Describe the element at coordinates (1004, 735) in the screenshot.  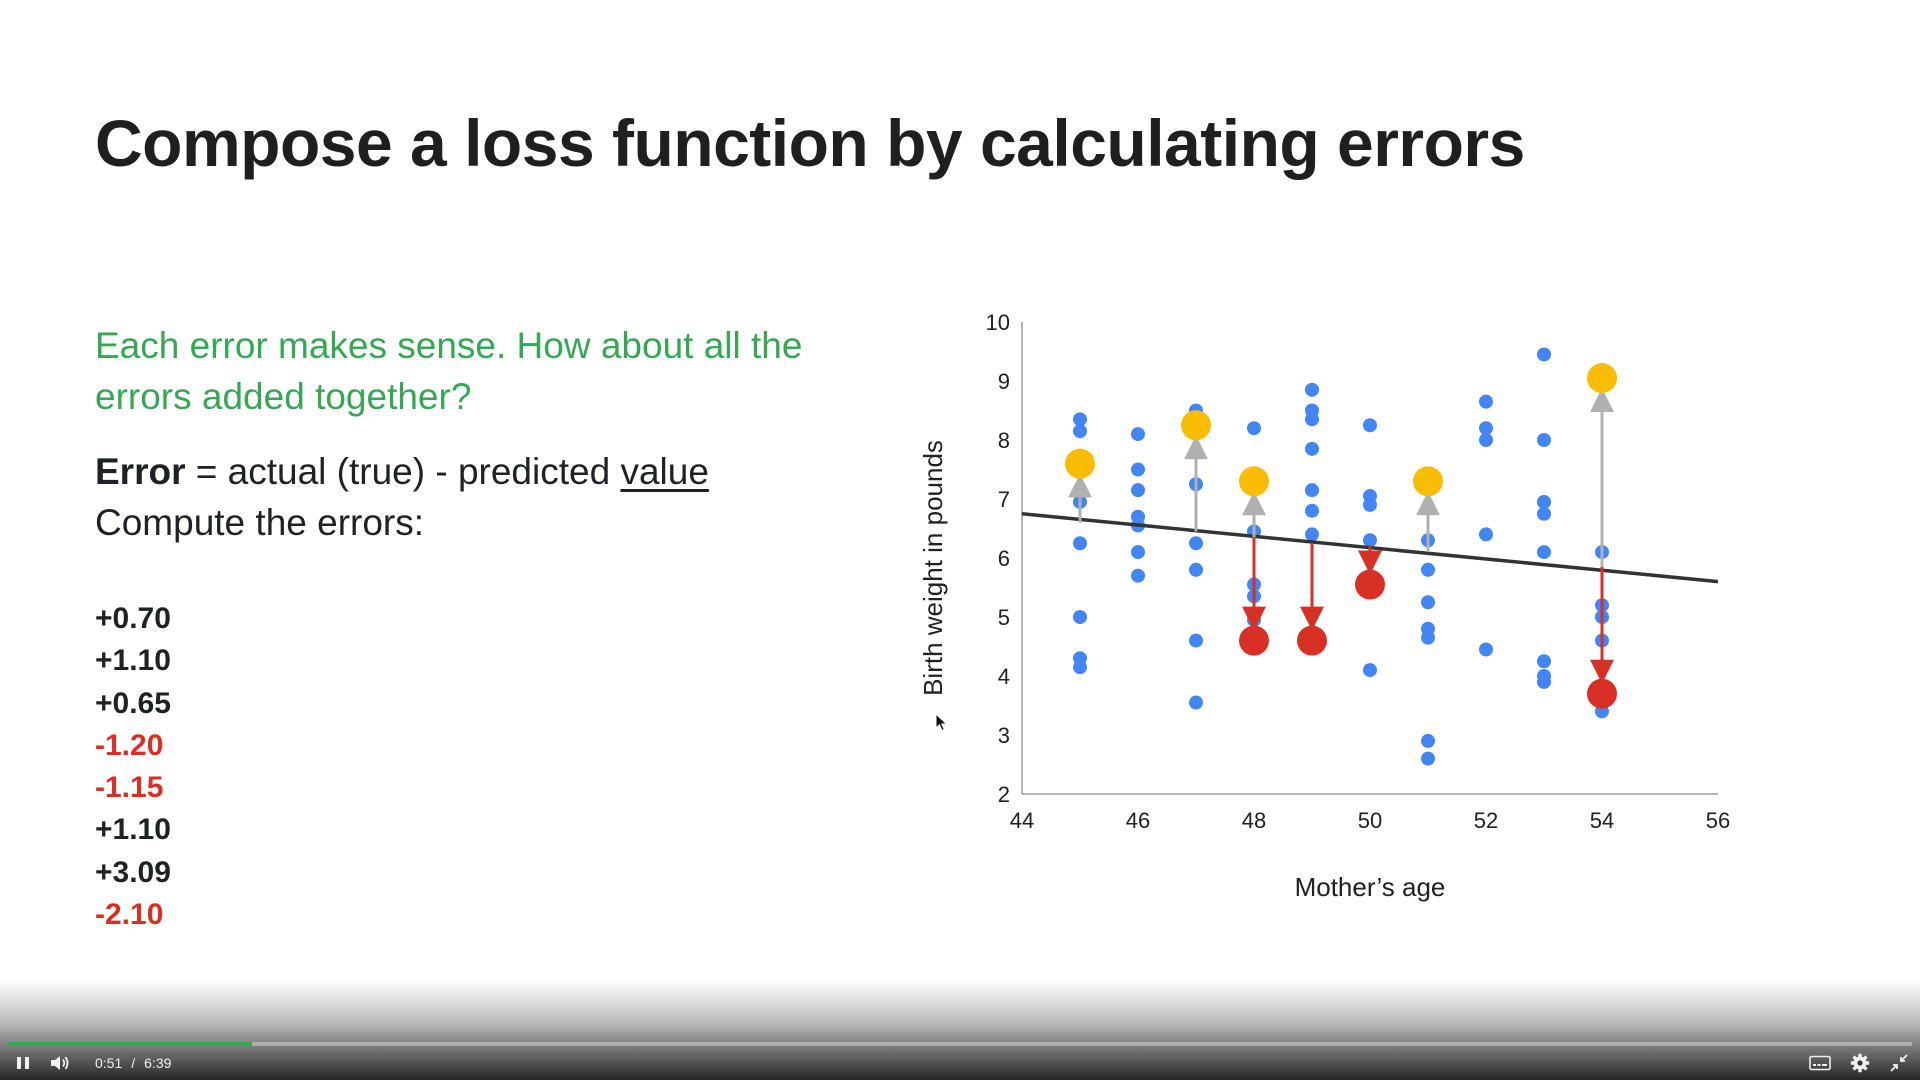
I see `y-tick-label: 3` at that location.